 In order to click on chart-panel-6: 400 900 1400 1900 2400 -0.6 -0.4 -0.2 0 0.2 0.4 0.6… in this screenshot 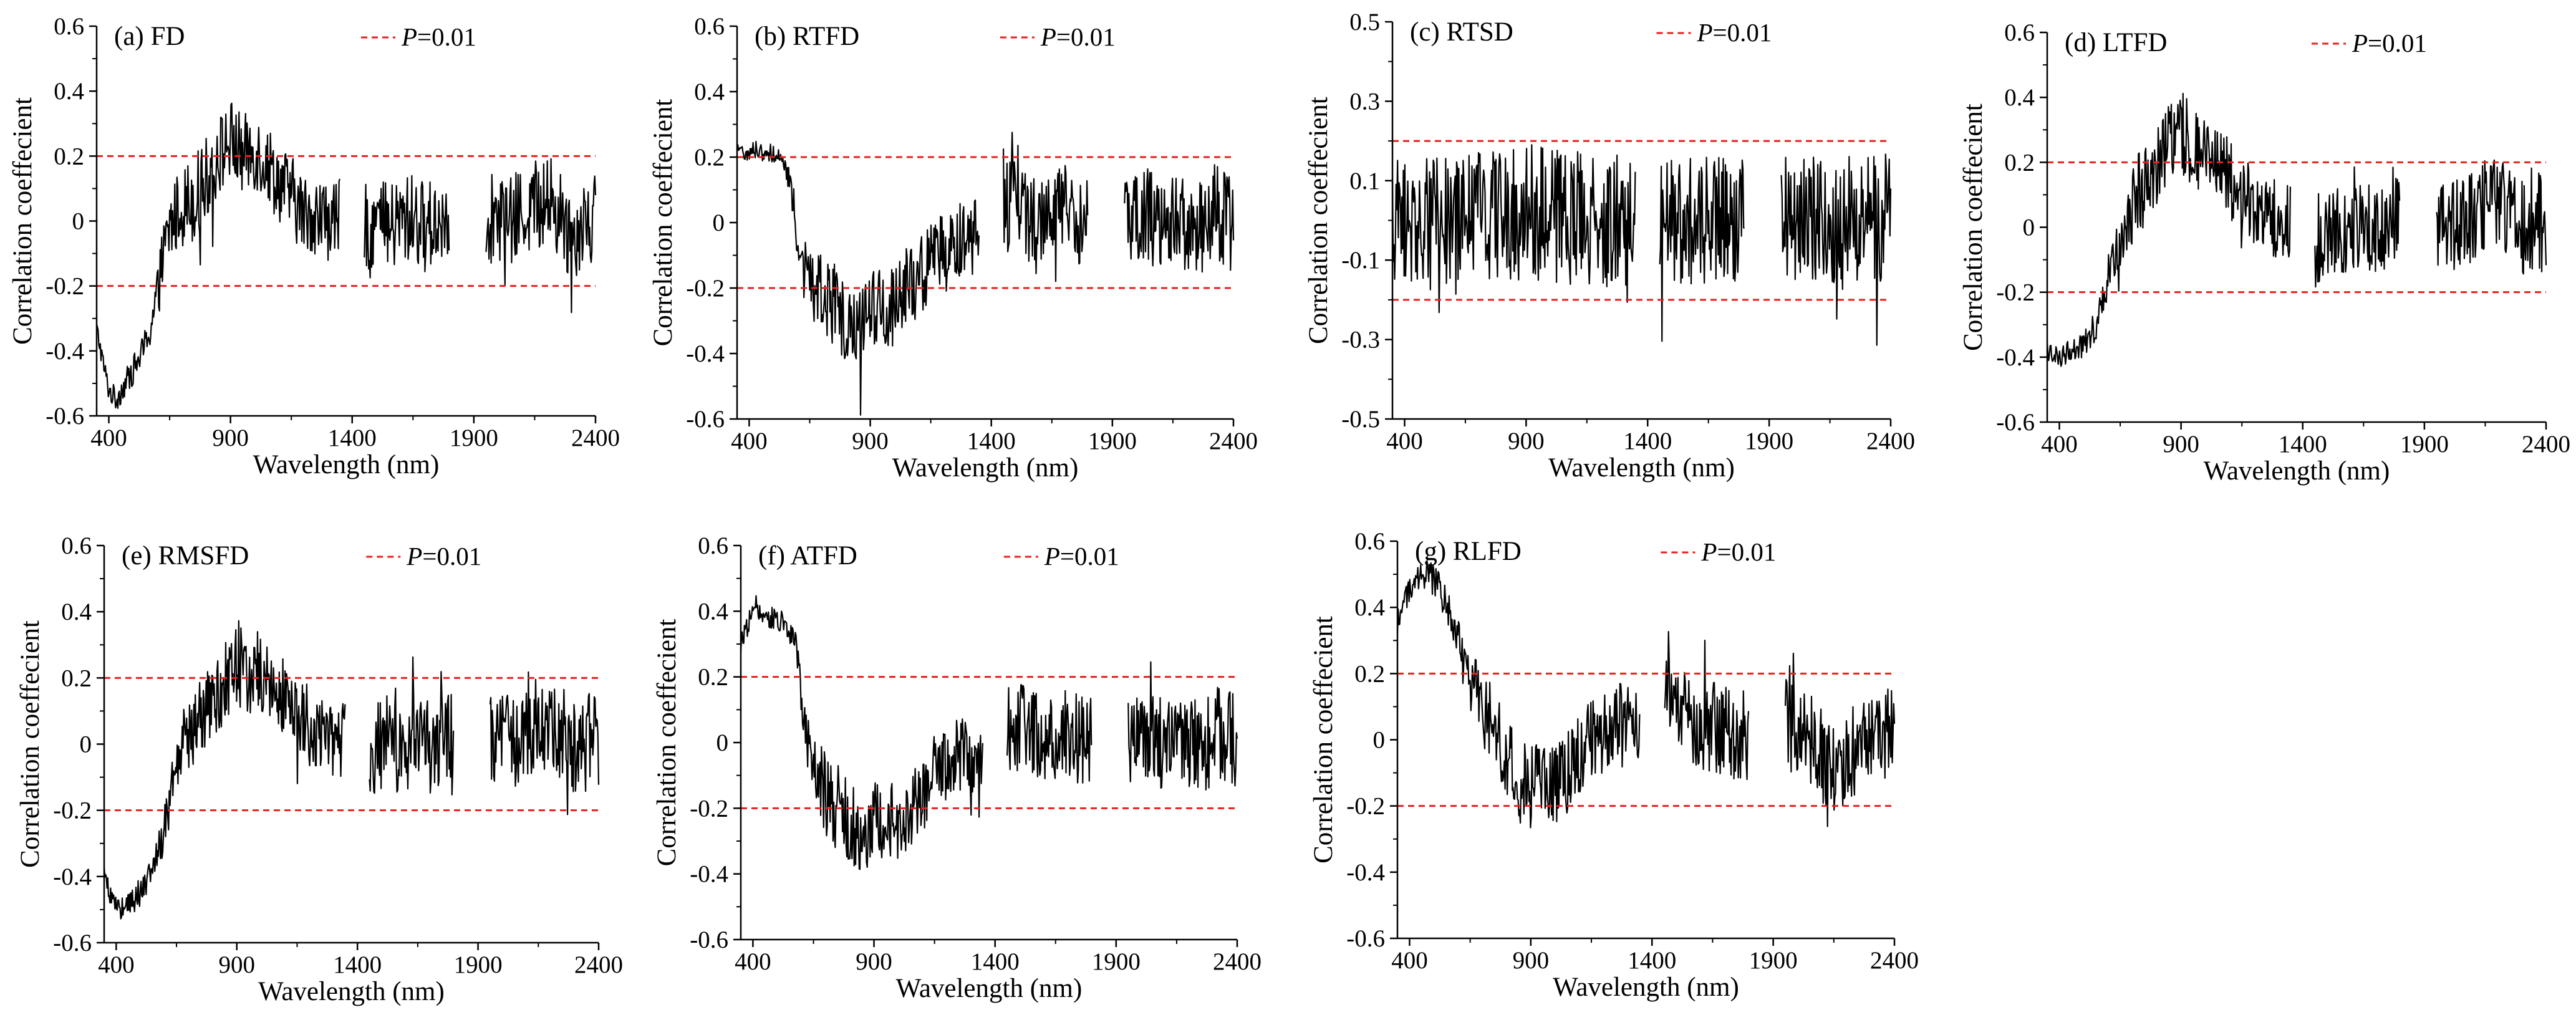, I will do `click(956, 767)`.